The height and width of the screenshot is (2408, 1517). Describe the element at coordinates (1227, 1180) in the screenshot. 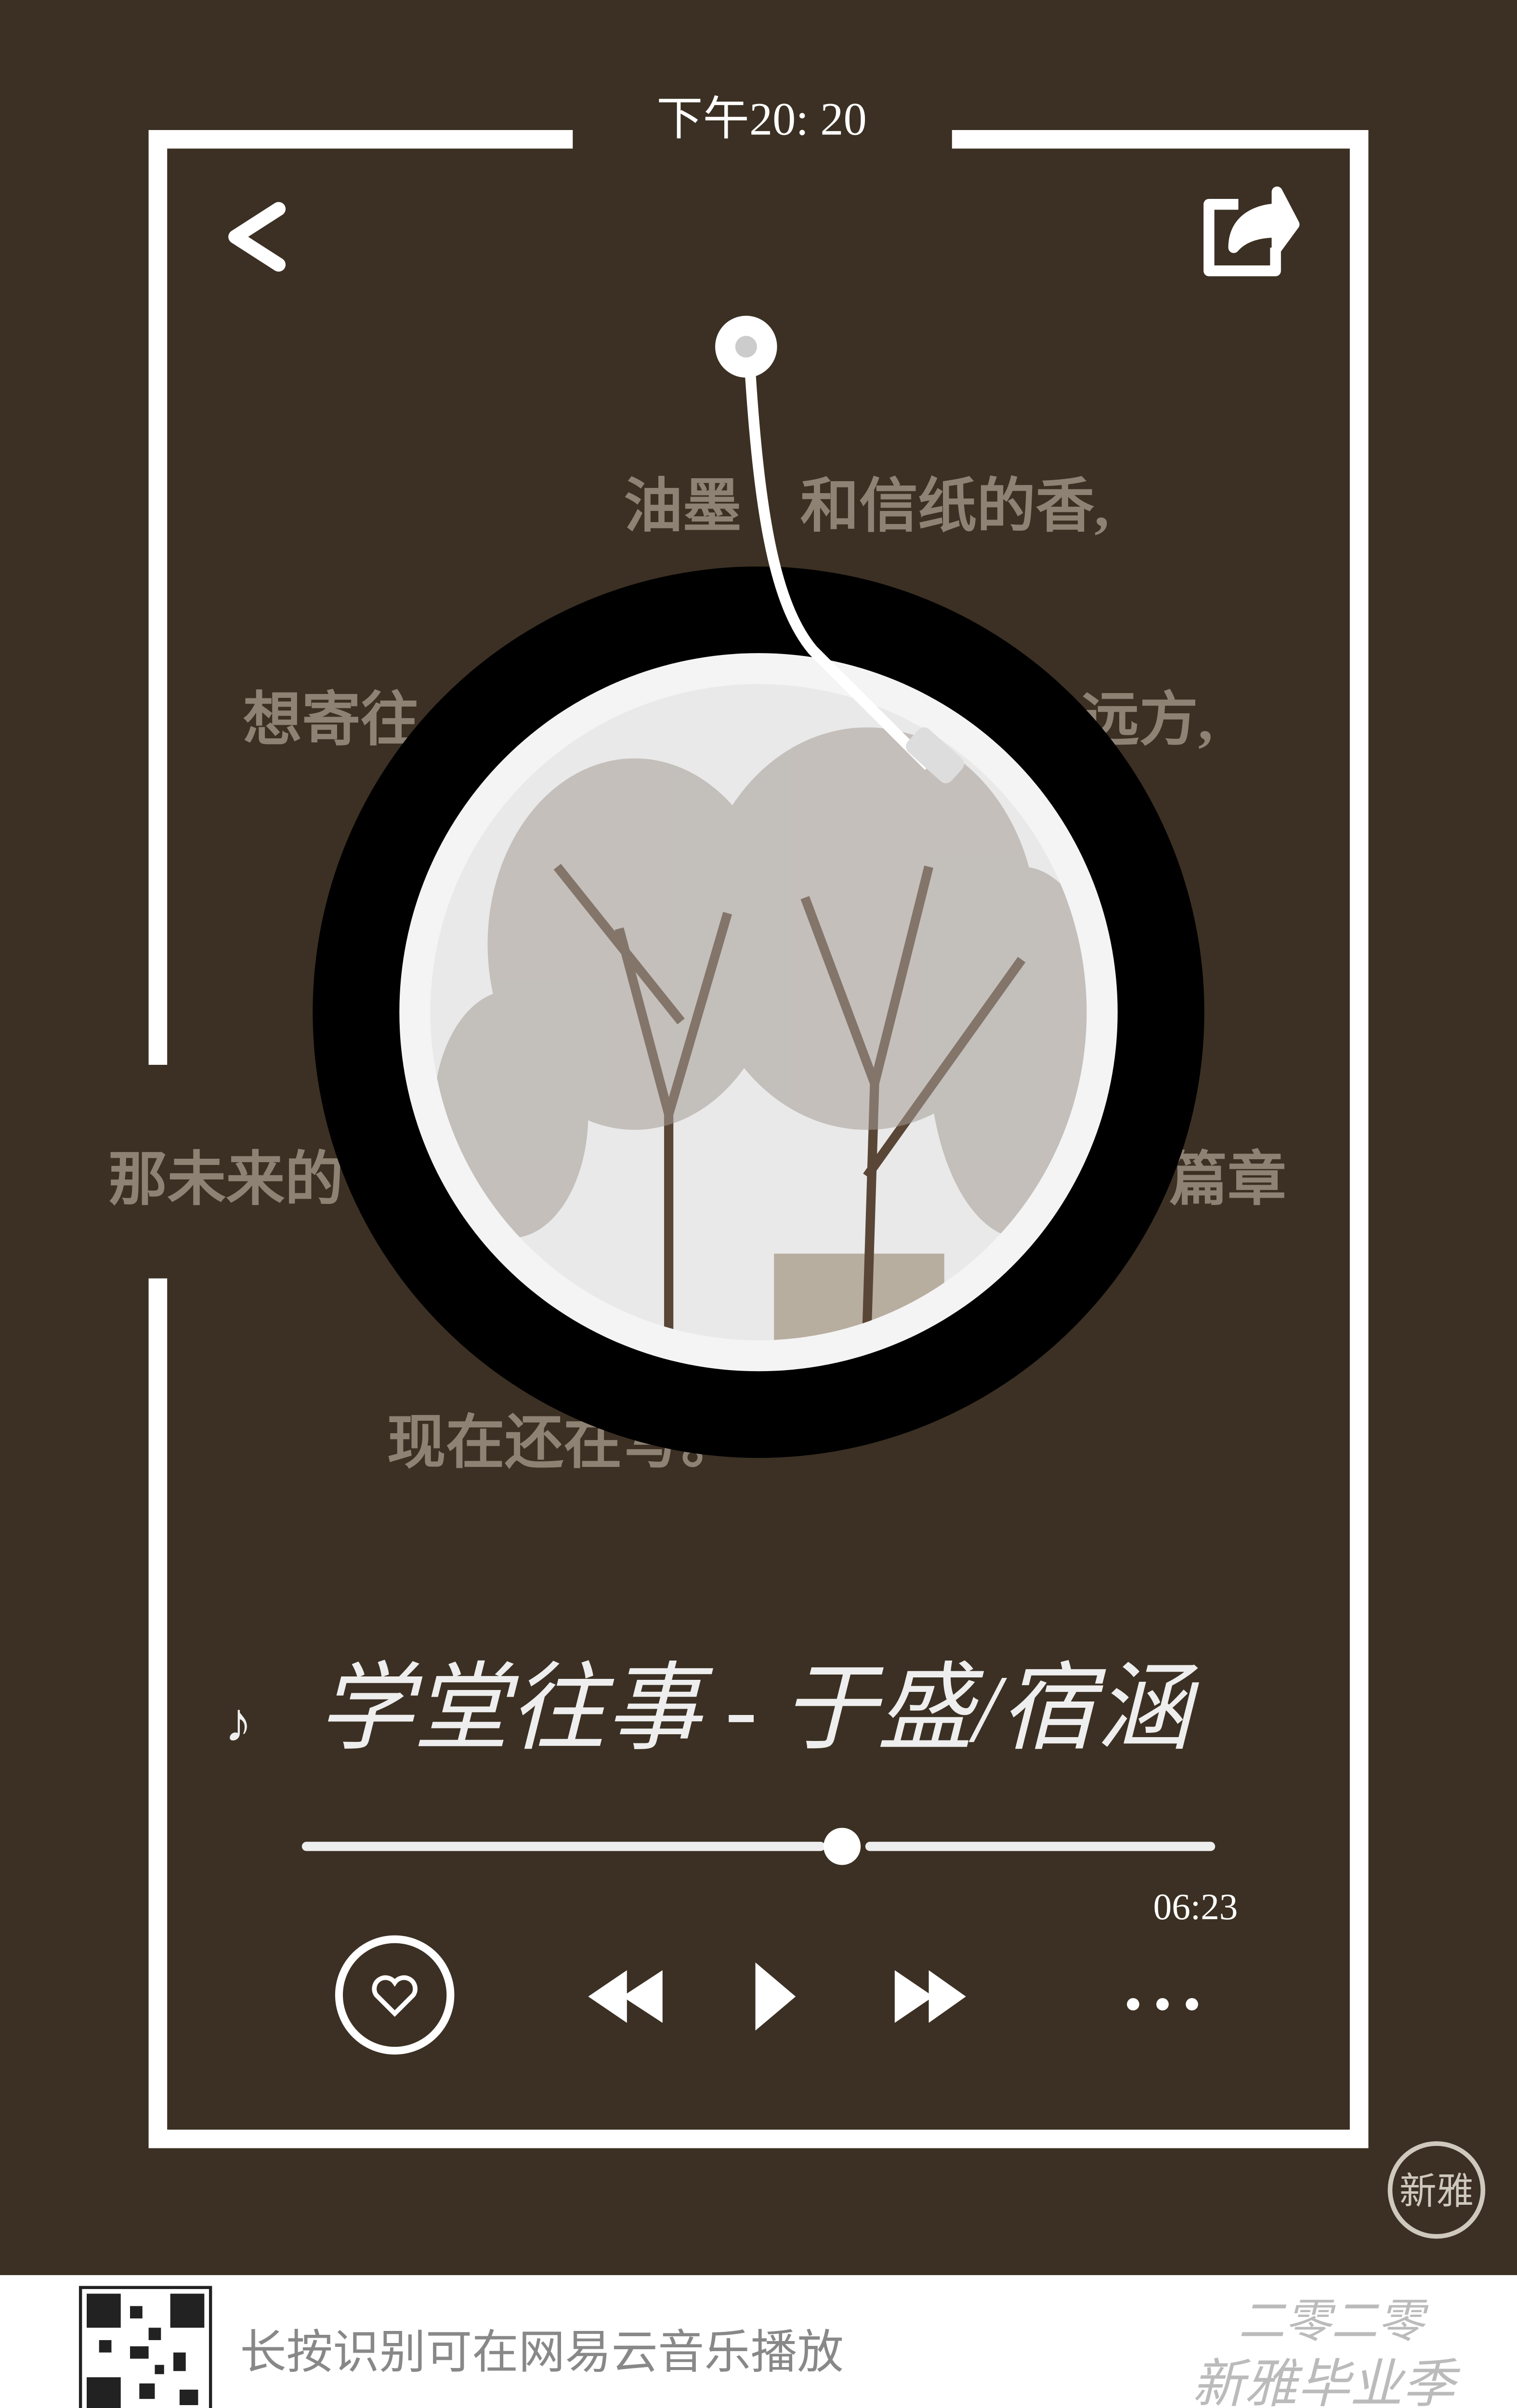

I see `lyric: 篇章` at that location.